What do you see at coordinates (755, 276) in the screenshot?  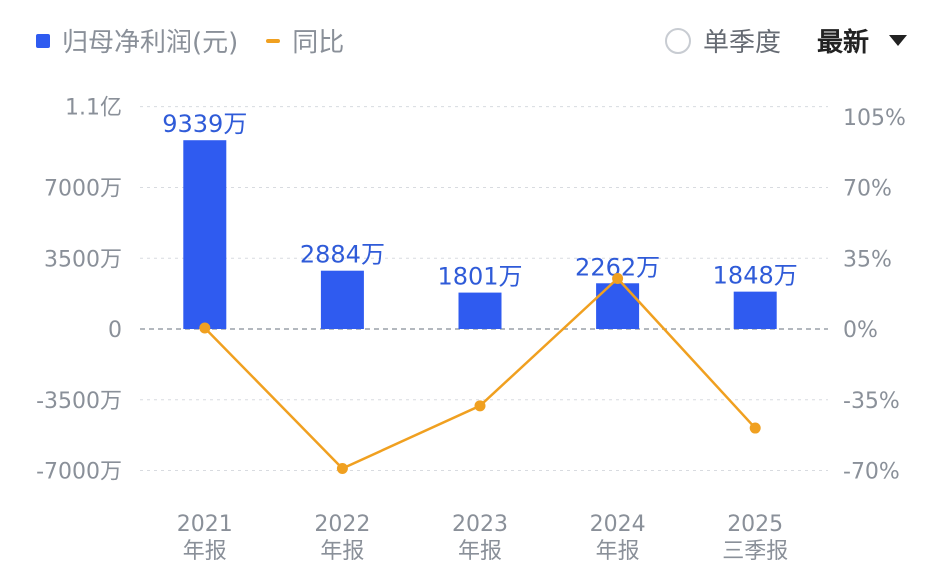 I see `bar-value-label: 1848万` at bounding box center [755, 276].